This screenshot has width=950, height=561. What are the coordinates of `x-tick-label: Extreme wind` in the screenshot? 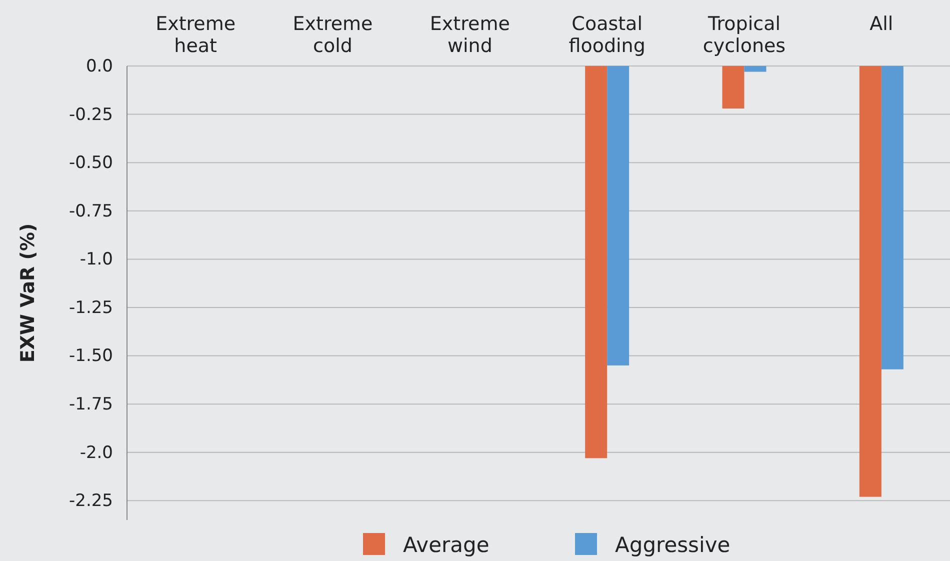 It's located at (470, 35).